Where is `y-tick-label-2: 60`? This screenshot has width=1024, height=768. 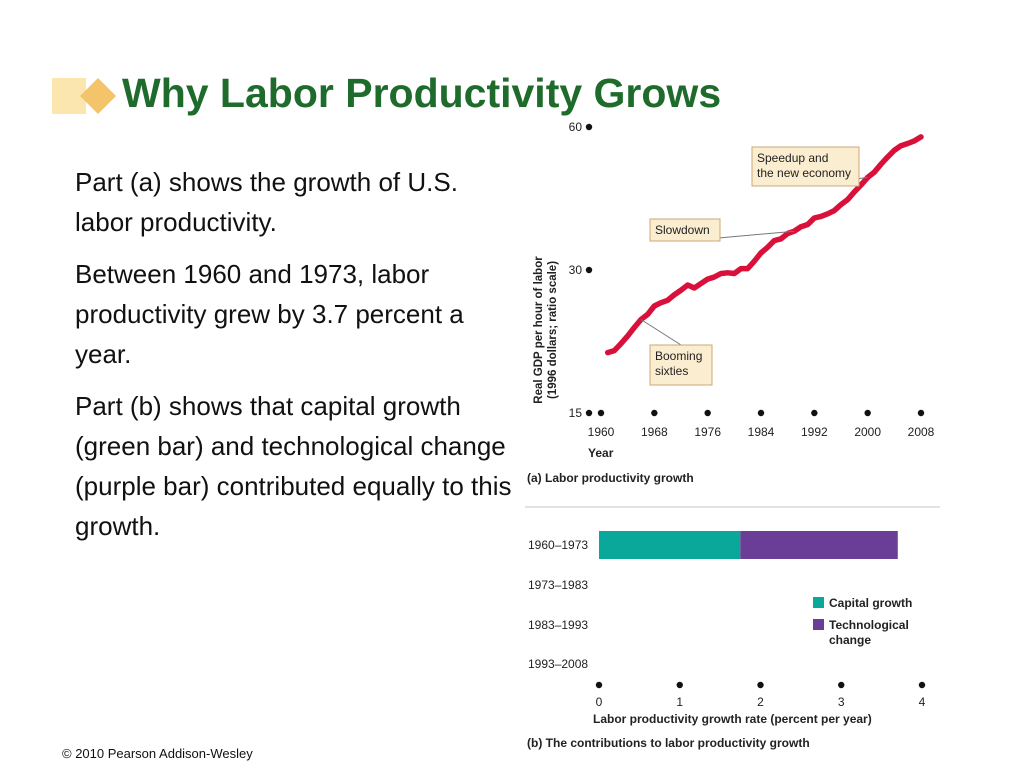
y-tick-label-2: 60 is located at coordinates (576, 127).